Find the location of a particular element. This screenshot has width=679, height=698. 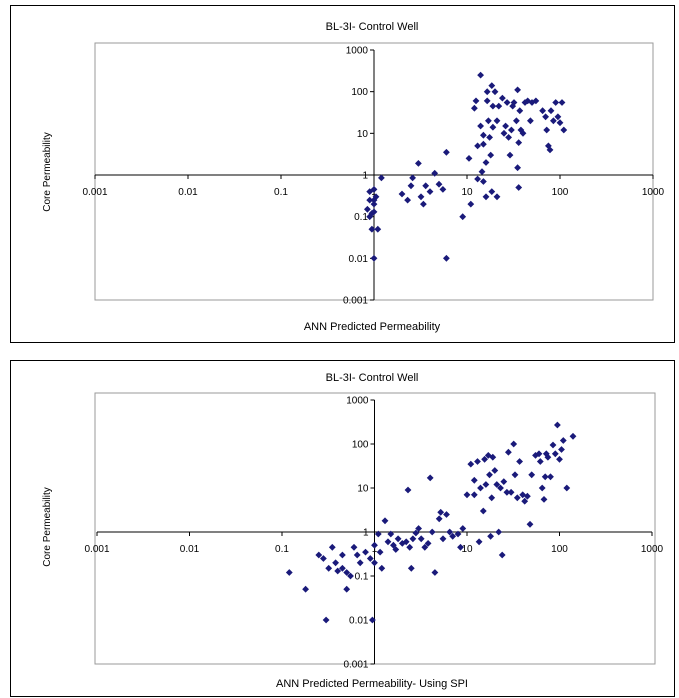

x-tick-label: 1 is located at coordinates (375, 549).